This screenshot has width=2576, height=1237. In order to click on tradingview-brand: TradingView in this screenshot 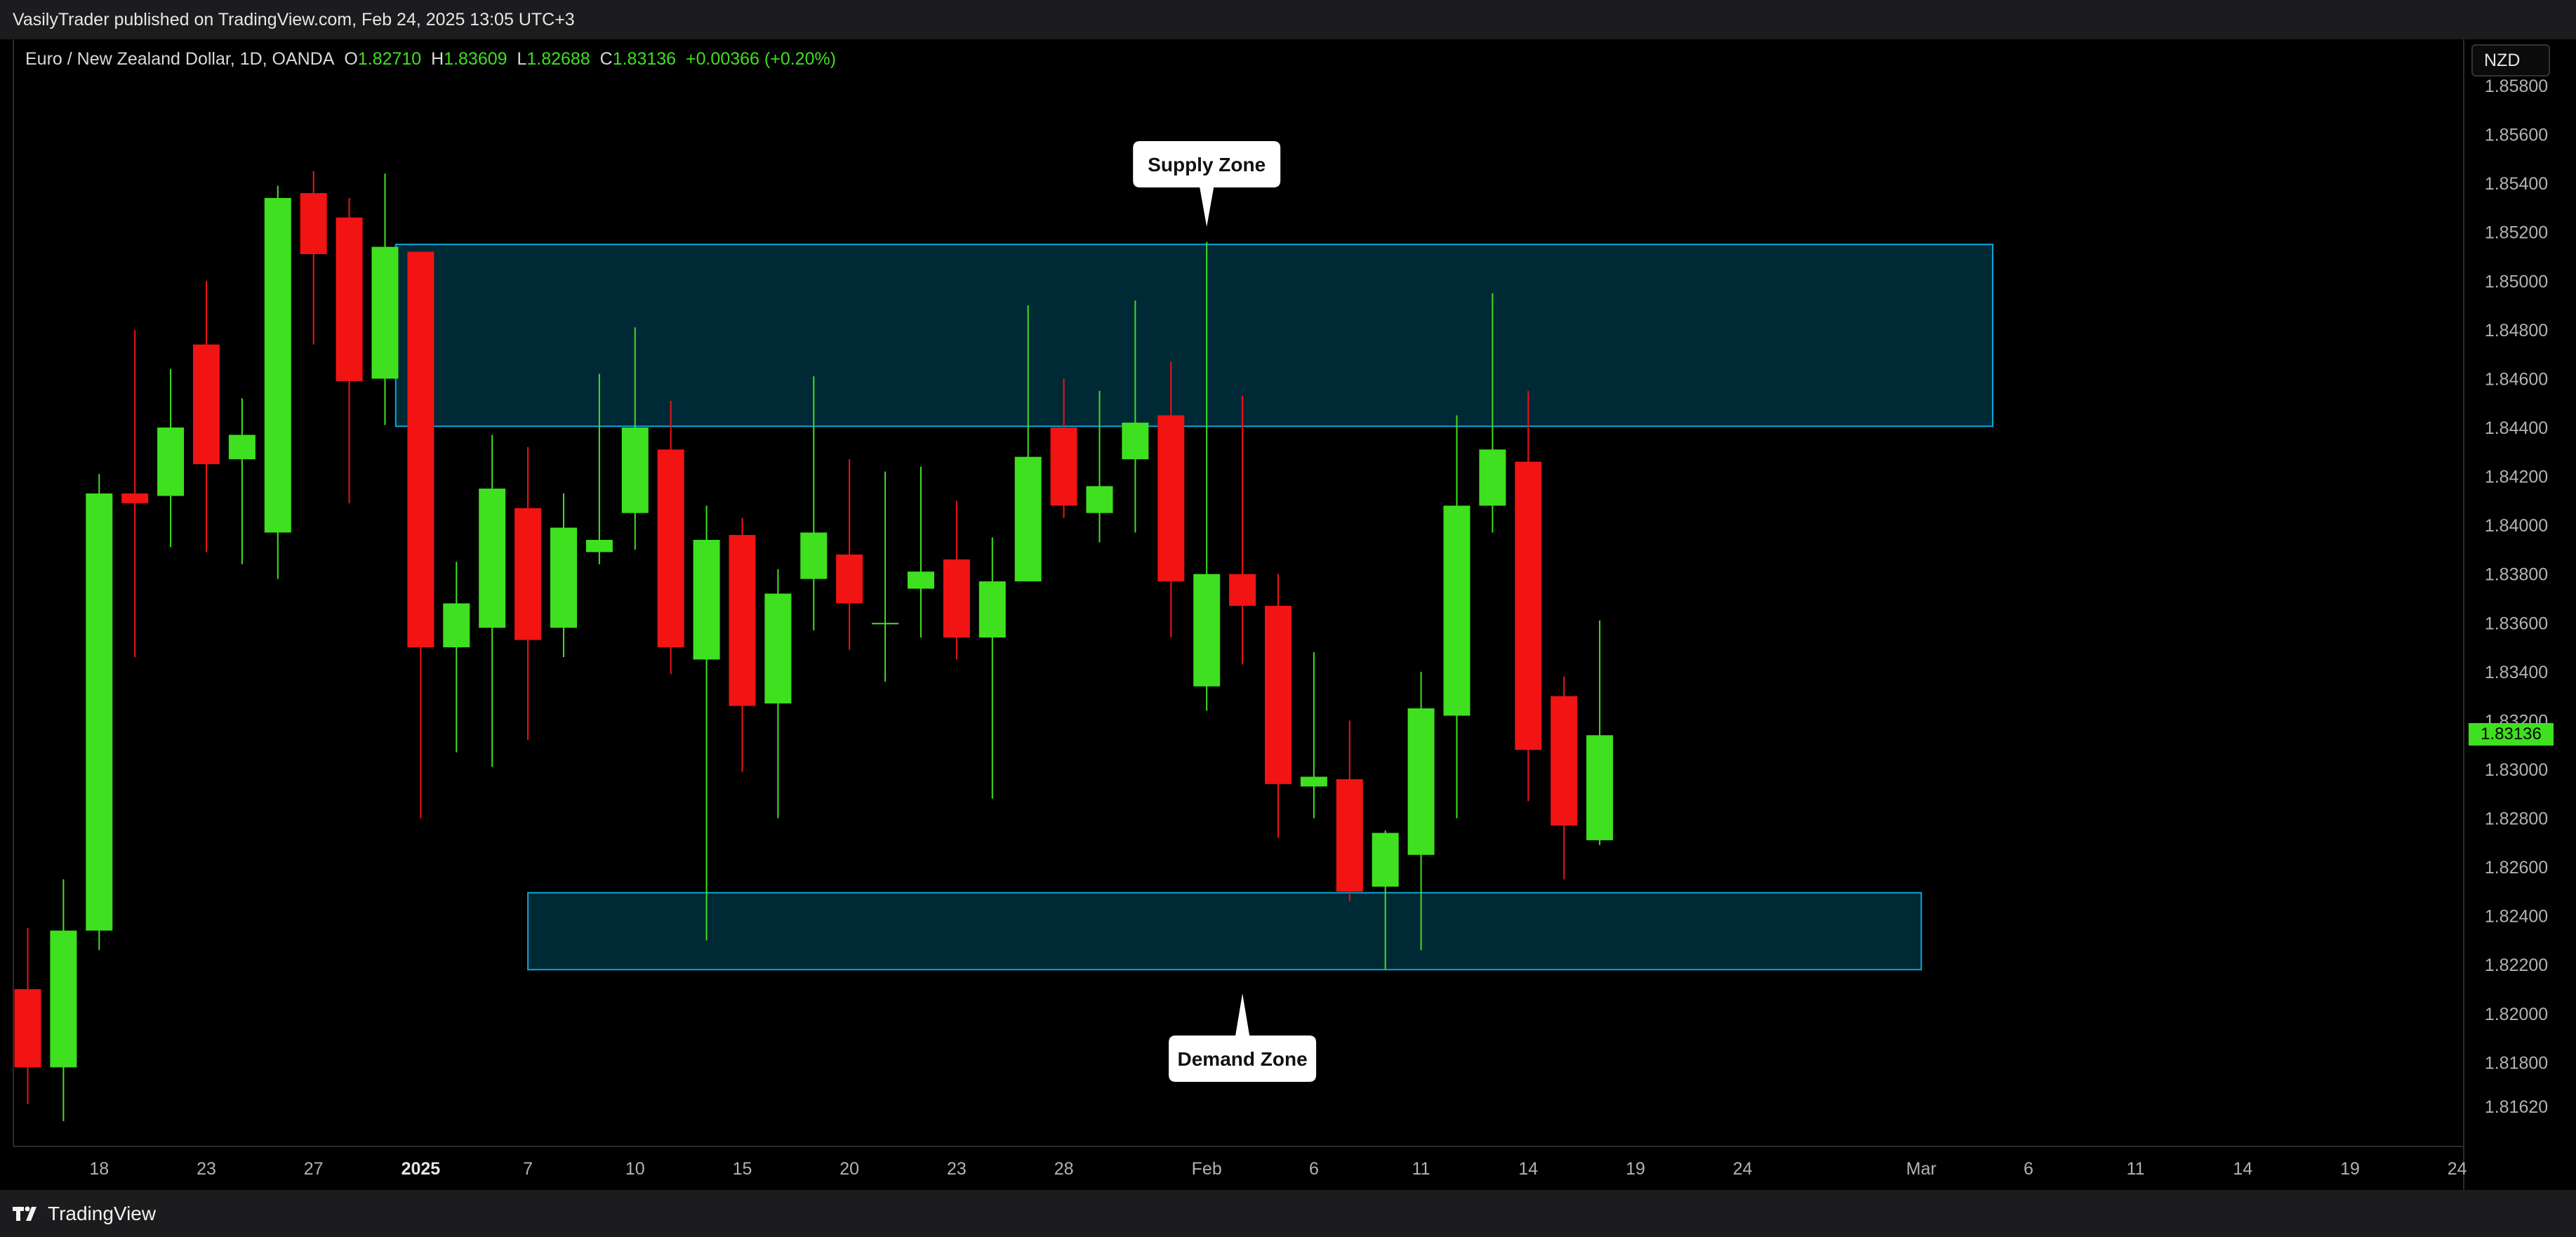, I will do `click(85, 1214)`.